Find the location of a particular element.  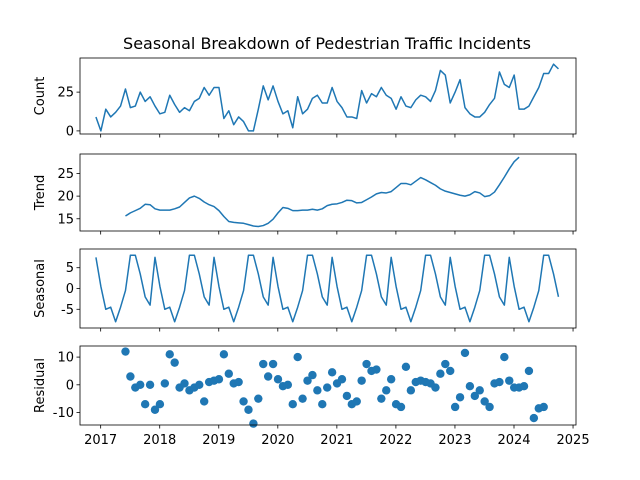

seasonal-ylabel: Seasonal is located at coordinates (40, 288).